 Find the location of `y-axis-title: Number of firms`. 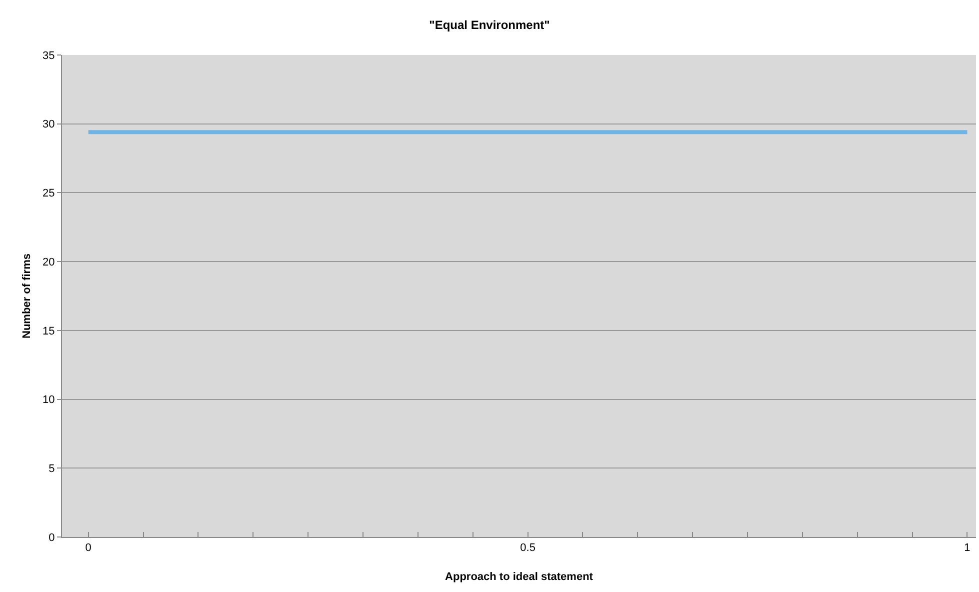

y-axis-title: Number of firms is located at coordinates (27, 296).